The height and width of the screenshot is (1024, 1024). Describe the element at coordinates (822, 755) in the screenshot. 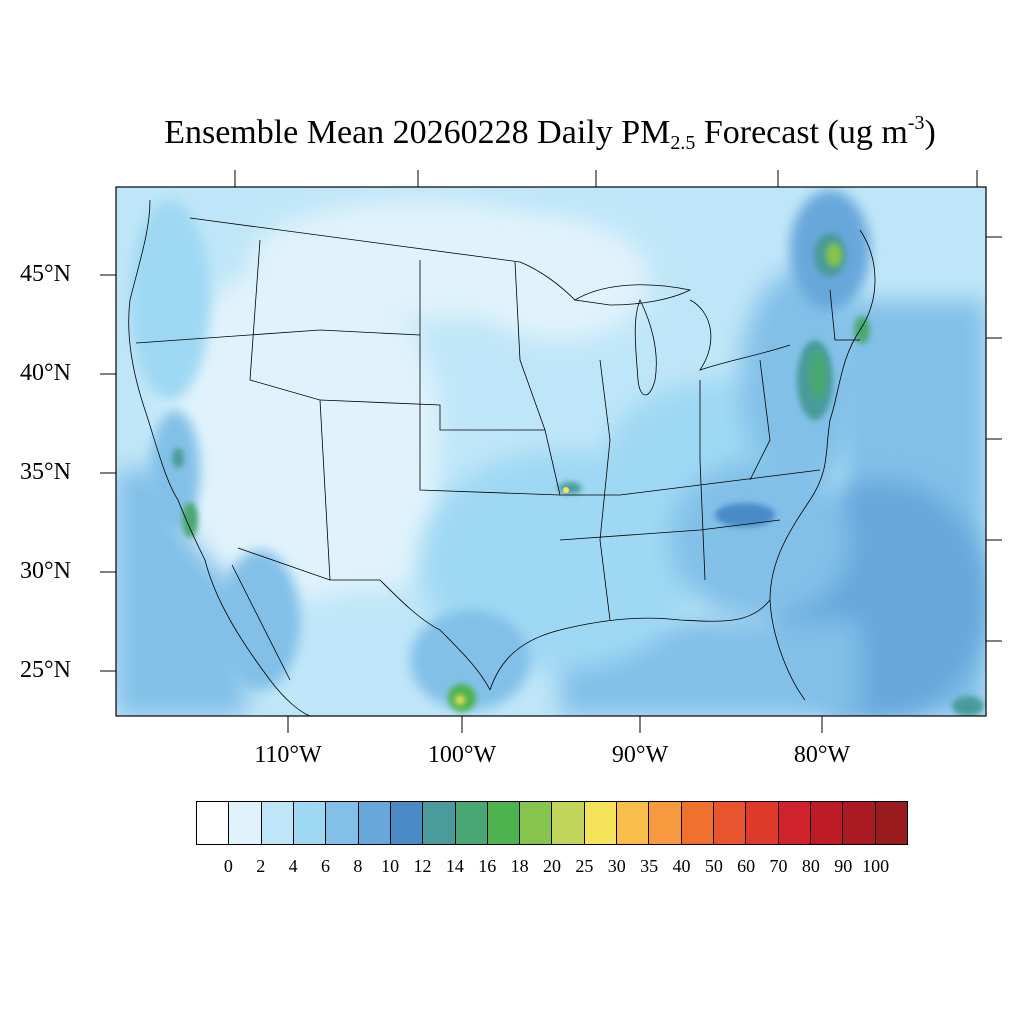

I see `lon-label-80: 80°W` at that location.